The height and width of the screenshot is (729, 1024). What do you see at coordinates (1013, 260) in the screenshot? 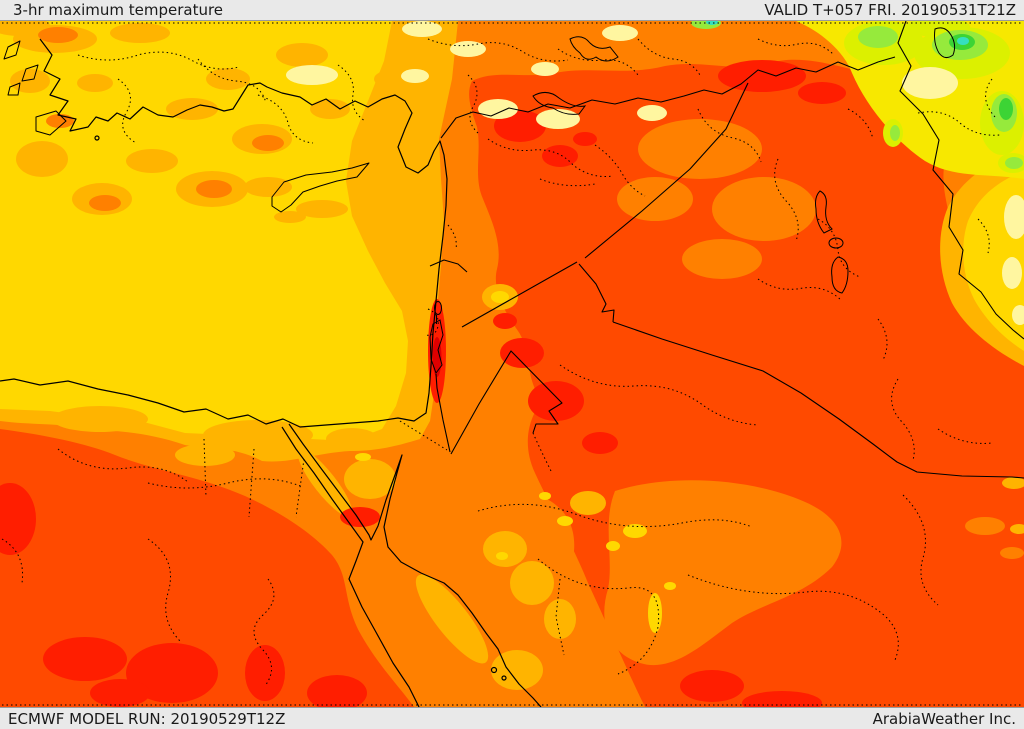
I see `zagros-pale-spots` at bounding box center [1013, 260].